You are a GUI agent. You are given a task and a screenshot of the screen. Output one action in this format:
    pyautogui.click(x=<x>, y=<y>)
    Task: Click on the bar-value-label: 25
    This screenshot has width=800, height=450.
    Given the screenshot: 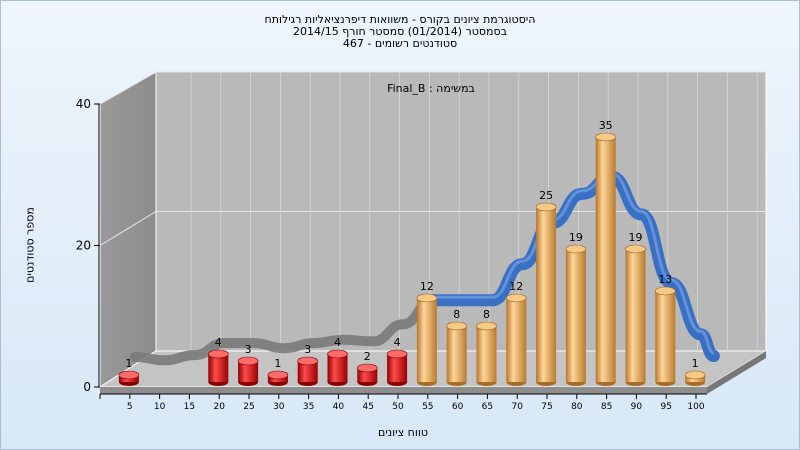 What is the action you would take?
    pyautogui.click(x=546, y=195)
    